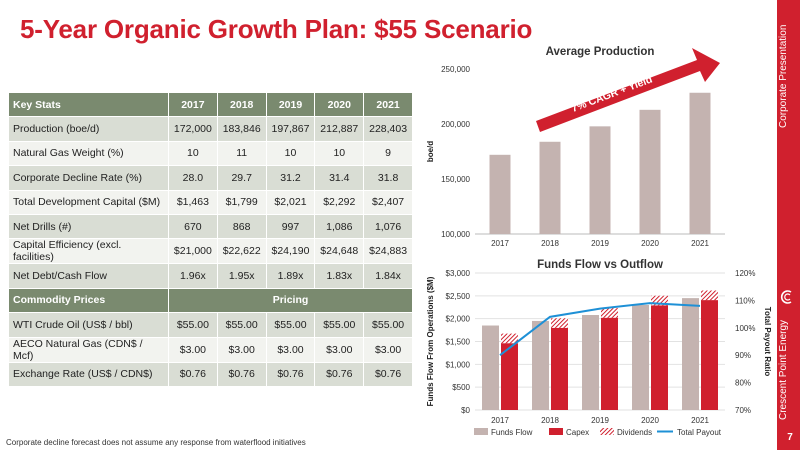  I want to click on funds-y-tick-label: $0, so click(465, 410).